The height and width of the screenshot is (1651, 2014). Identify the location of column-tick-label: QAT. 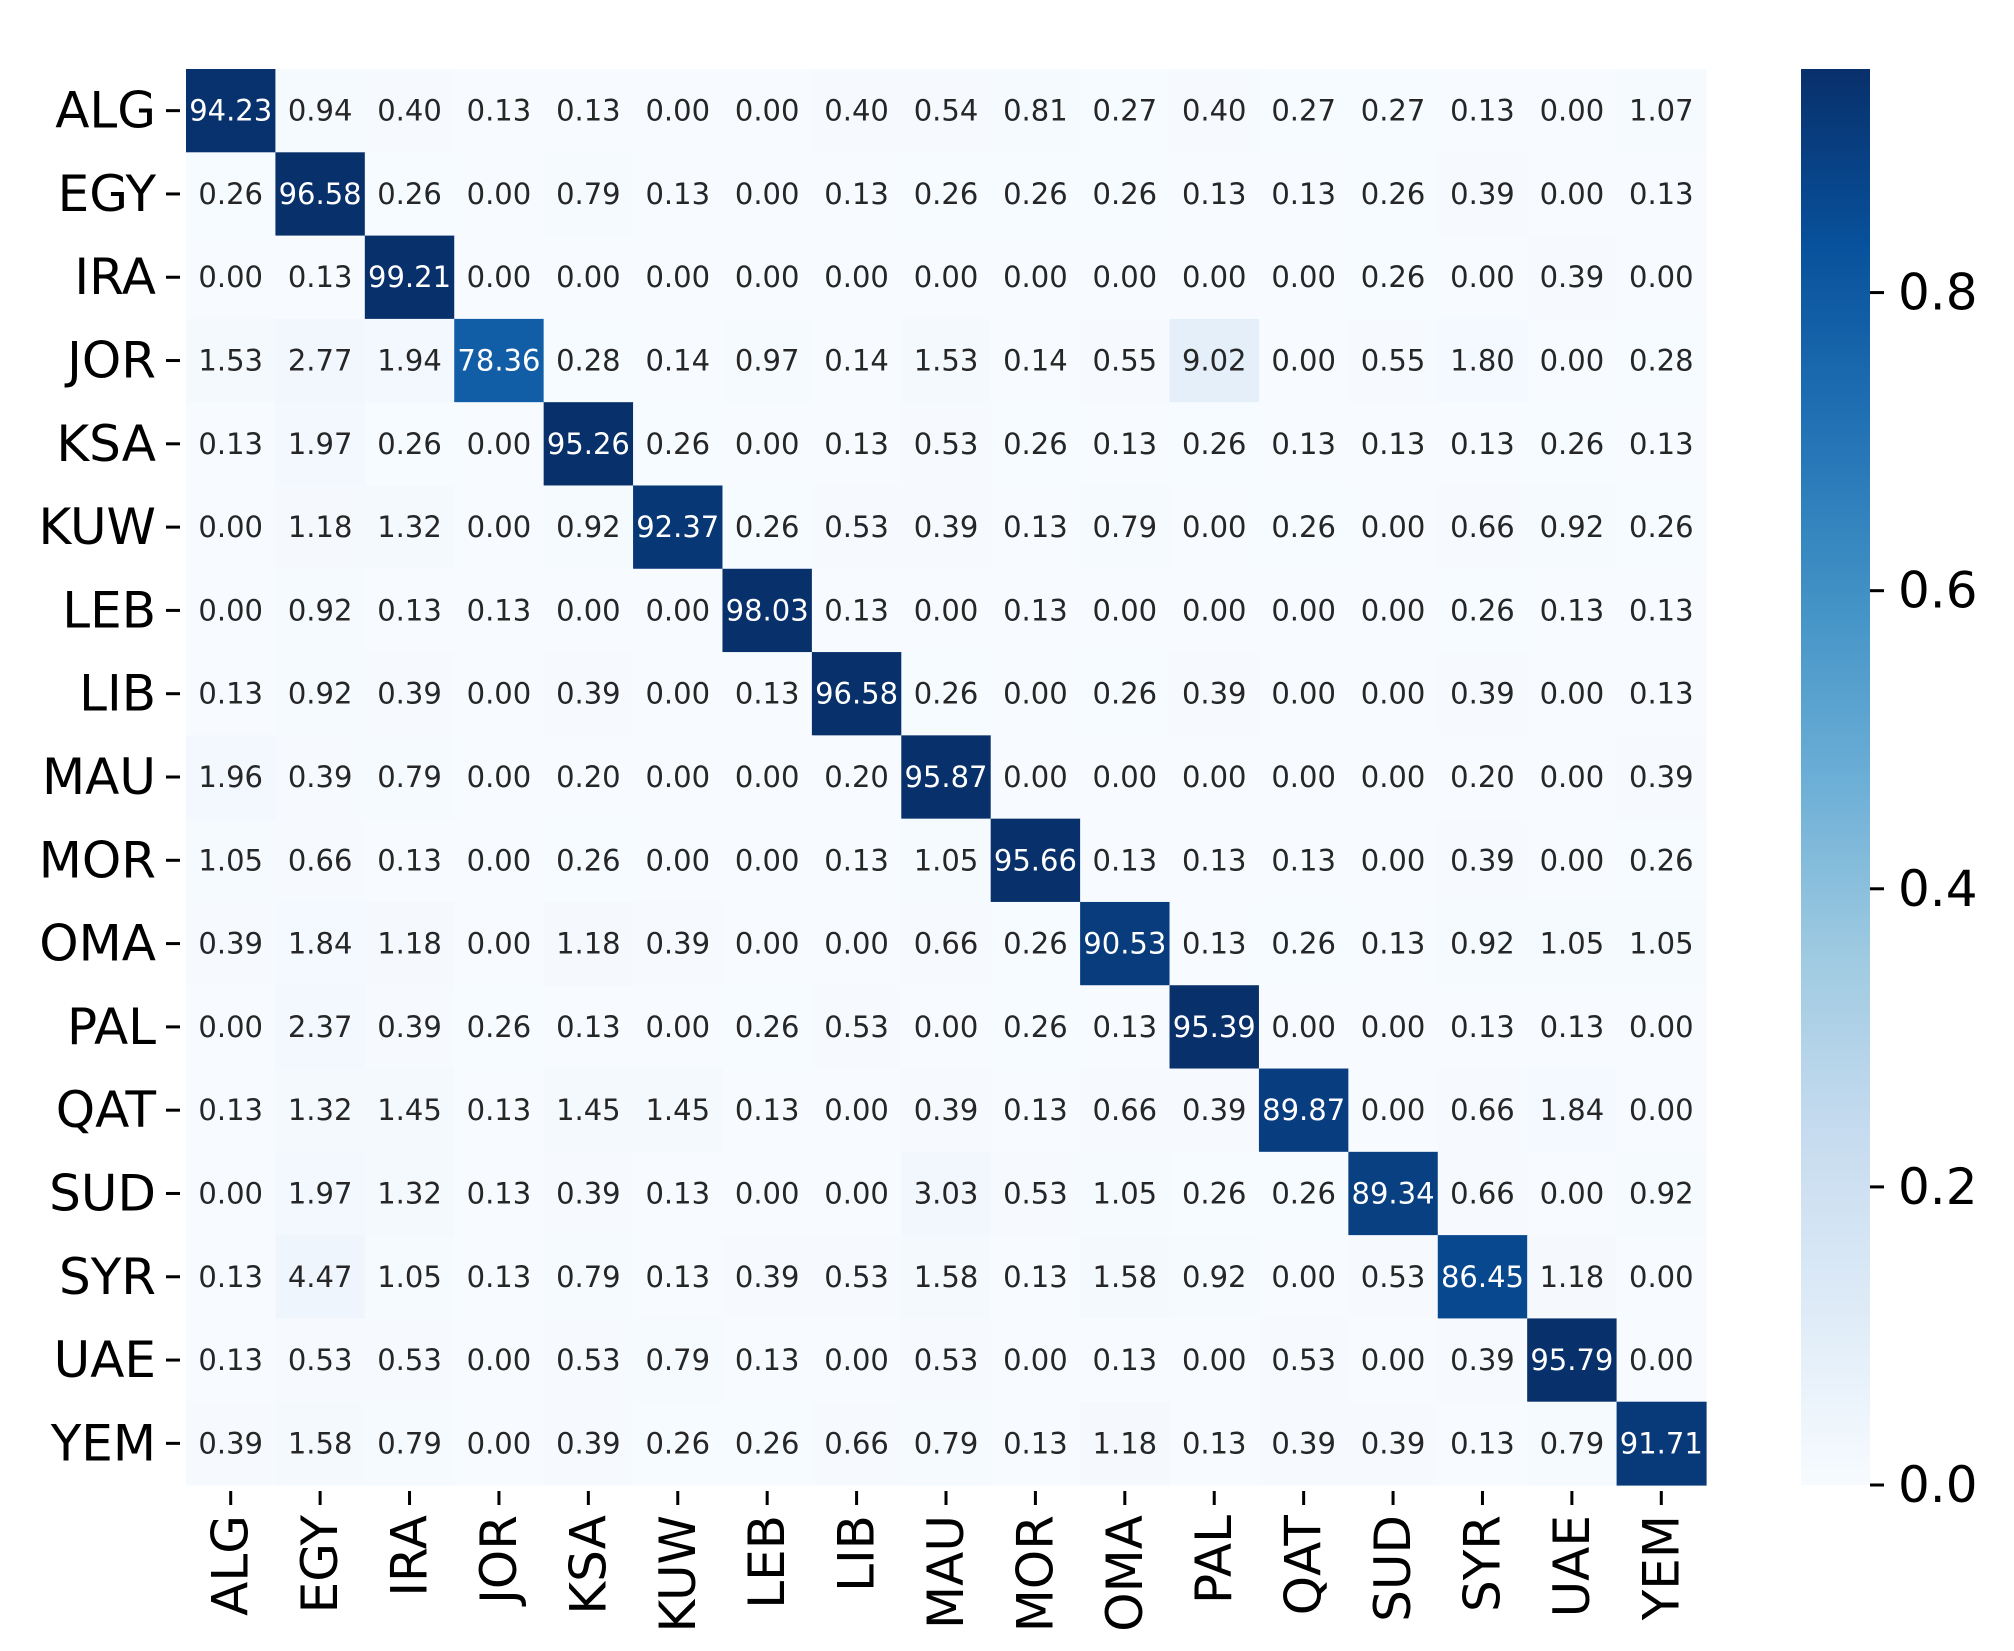
(1304, 1565).